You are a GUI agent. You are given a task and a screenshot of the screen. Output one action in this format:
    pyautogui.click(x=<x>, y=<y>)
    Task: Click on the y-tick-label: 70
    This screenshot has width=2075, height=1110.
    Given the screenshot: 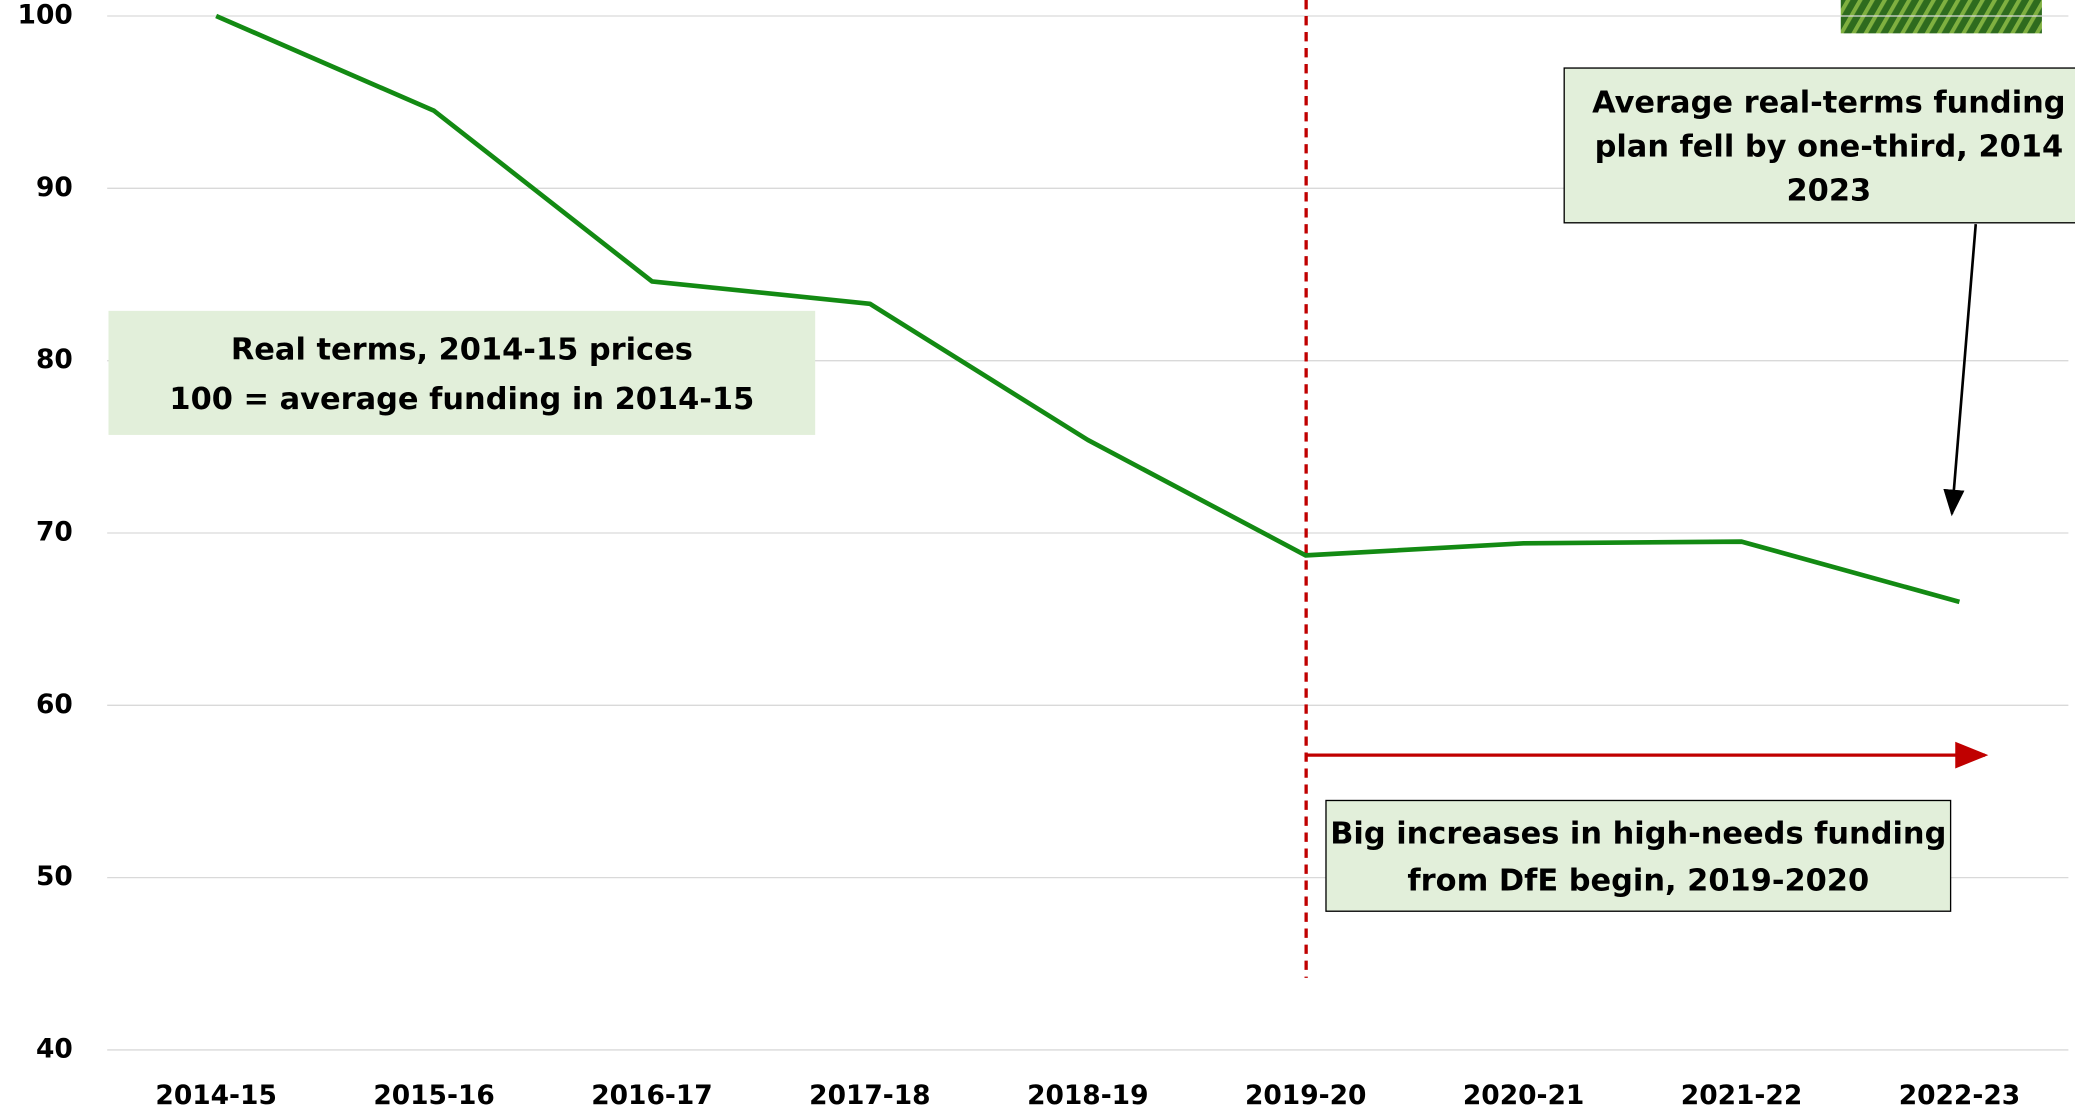 What is the action you would take?
    pyautogui.click(x=54, y=531)
    